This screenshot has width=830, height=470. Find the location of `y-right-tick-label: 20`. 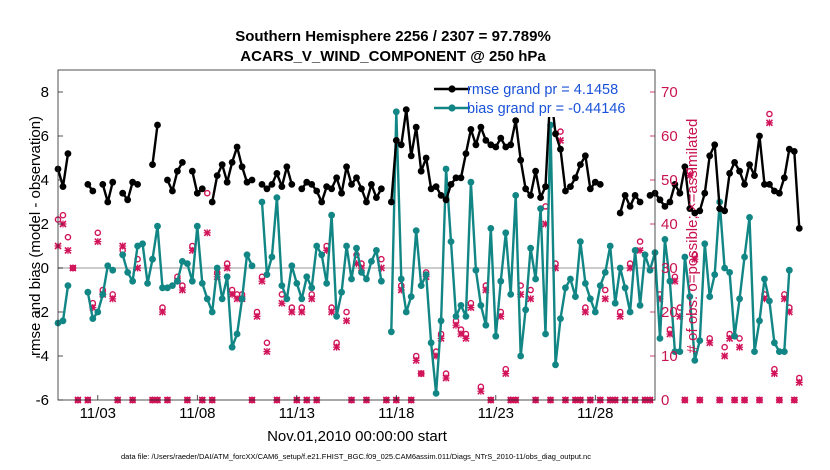

y-right-tick-label: 20 is located at coordinates (669, 312).